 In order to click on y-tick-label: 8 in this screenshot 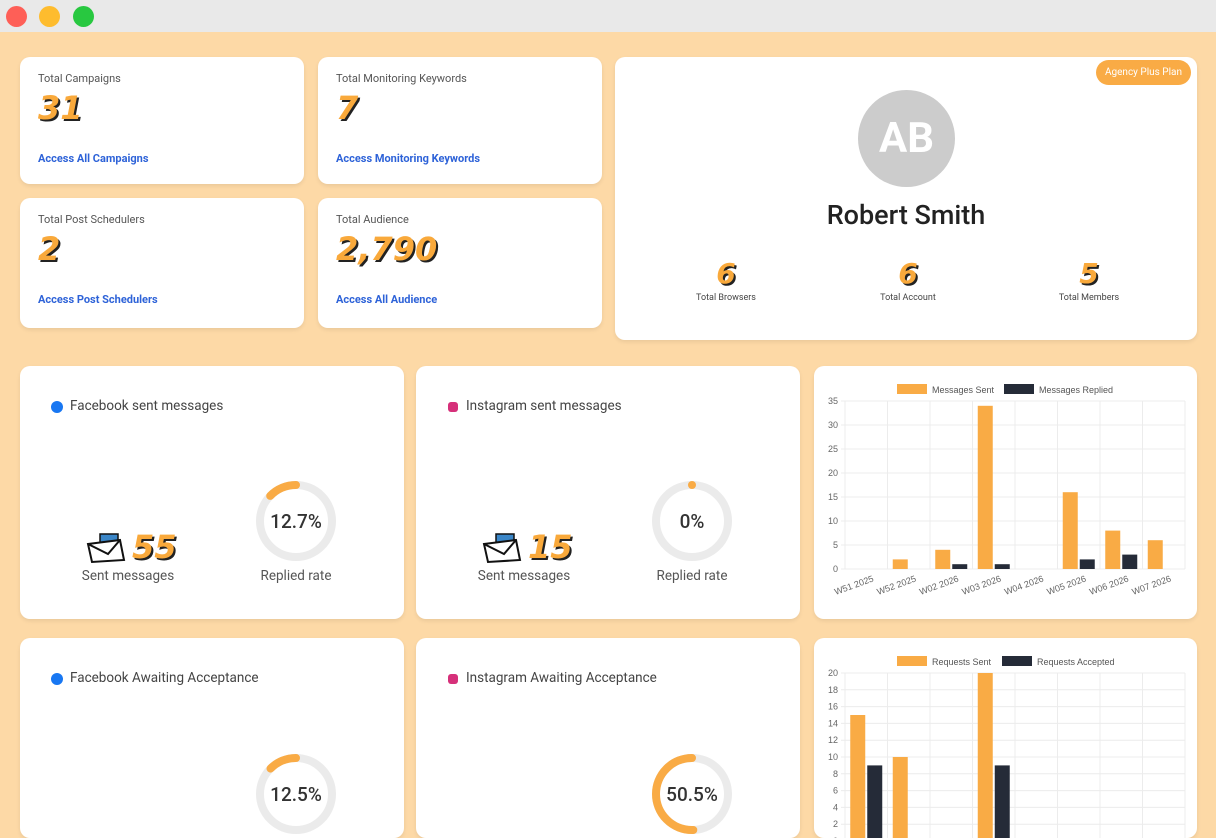, I will do `click(835, 774)`.